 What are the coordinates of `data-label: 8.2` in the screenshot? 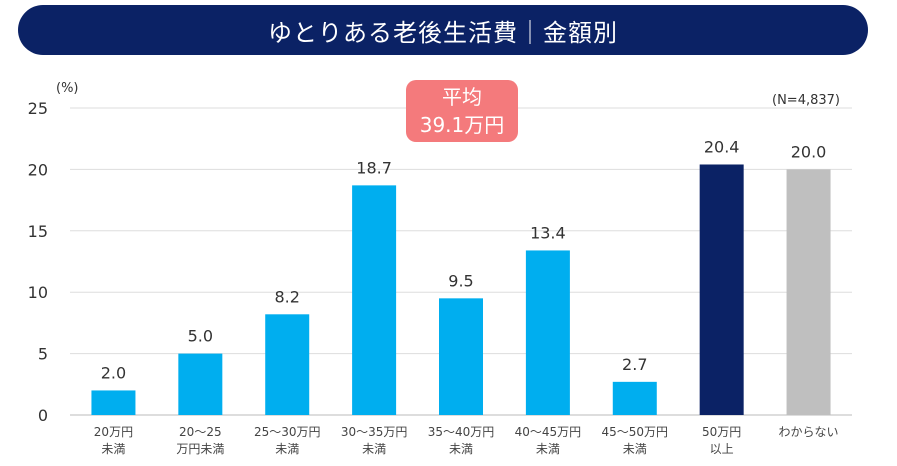 It's located at (286, 296).